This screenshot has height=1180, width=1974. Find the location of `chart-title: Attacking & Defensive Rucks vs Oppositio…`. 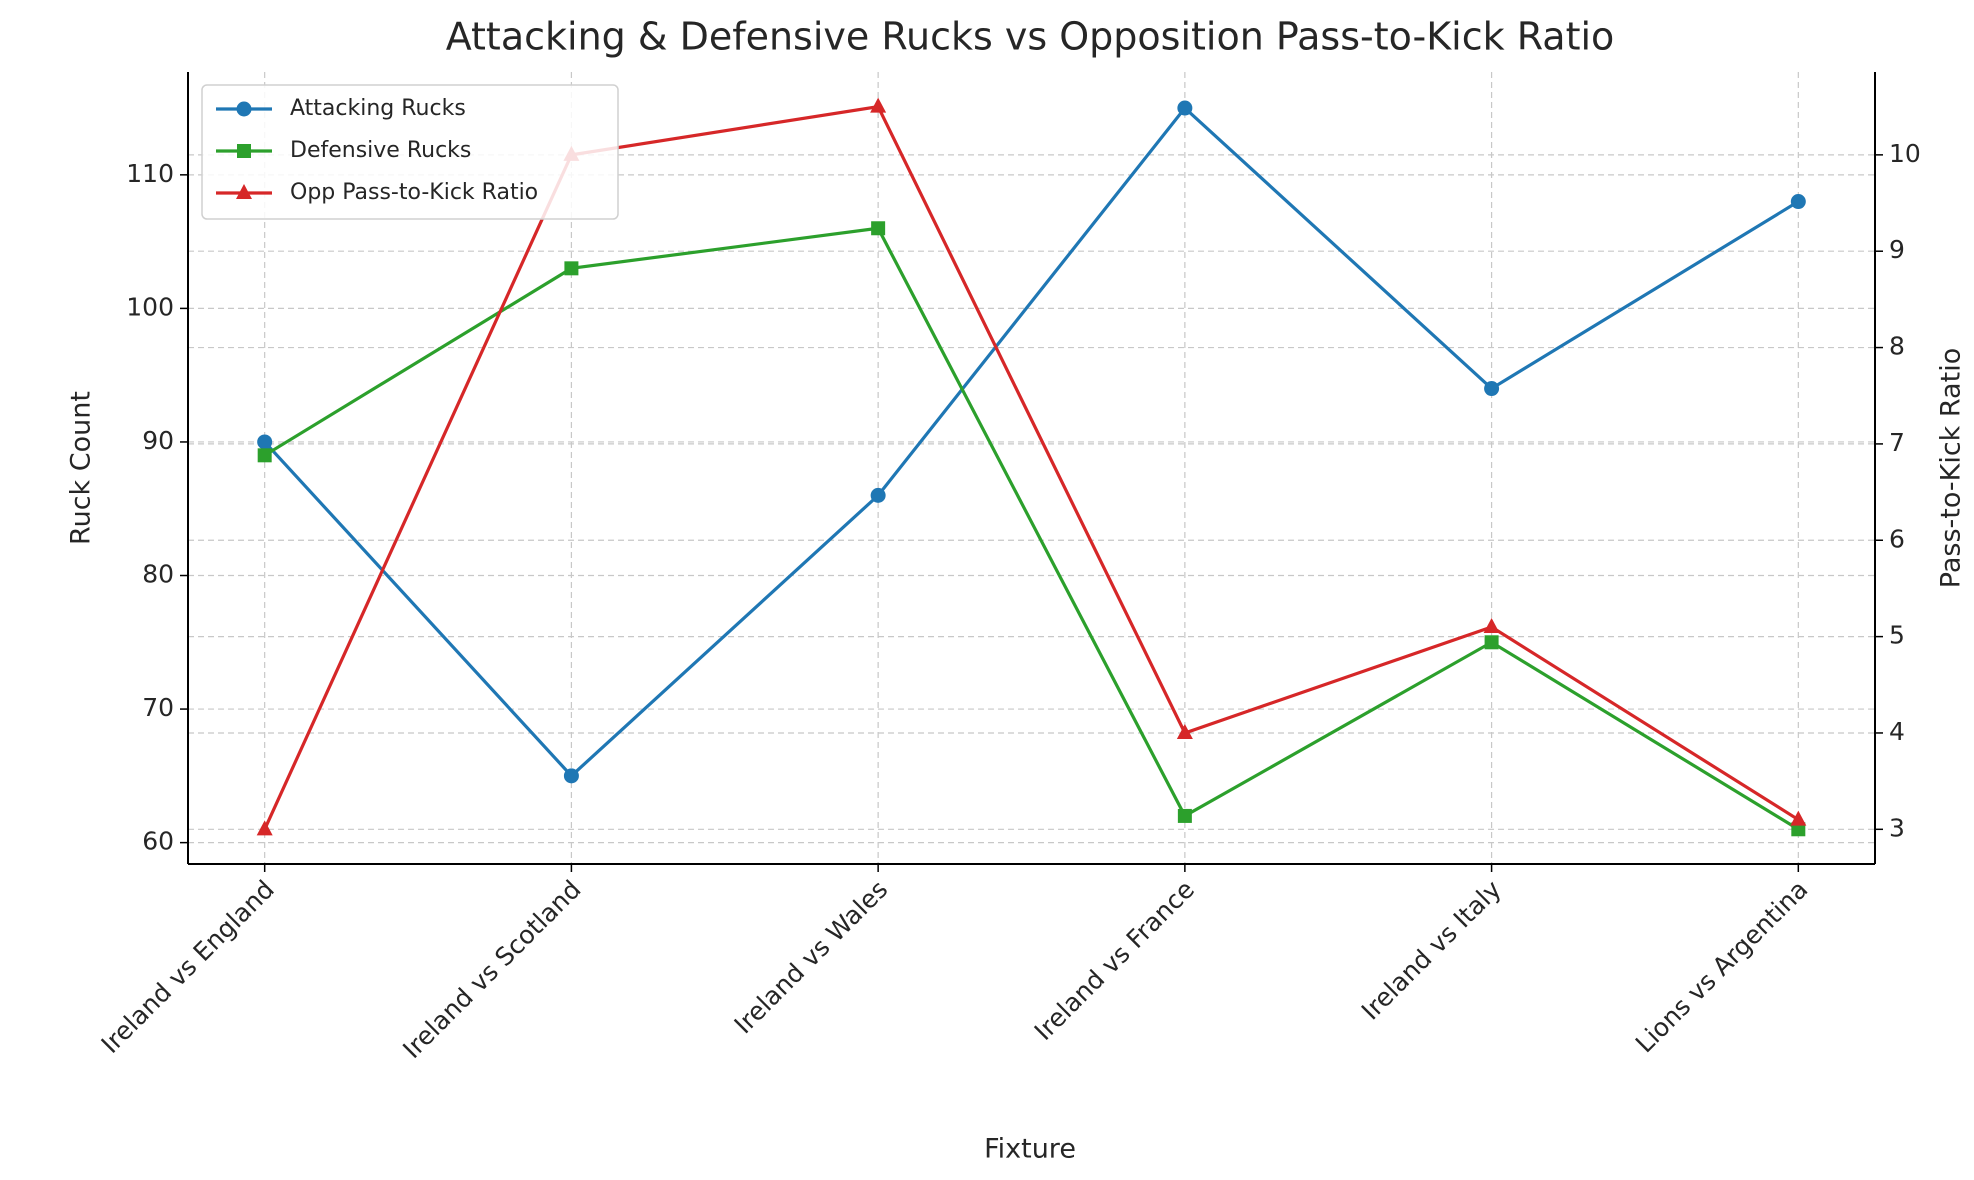

chart-title: Attacking & Defensive Rucks vs Oppositio… is located at coordinates (1030, 37).